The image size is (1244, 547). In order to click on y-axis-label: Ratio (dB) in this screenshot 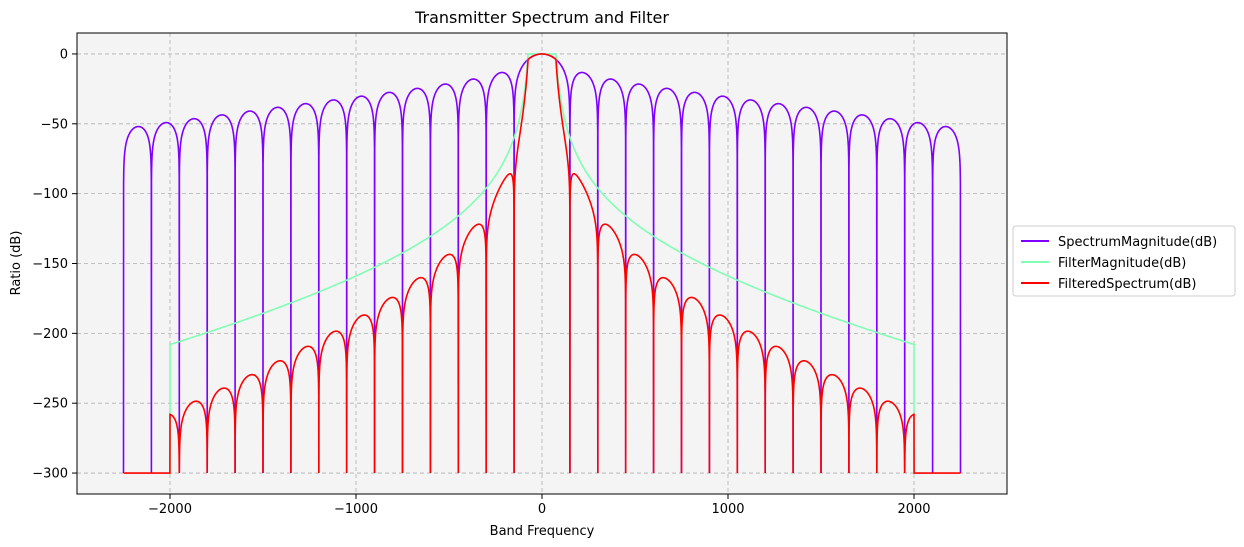, I will do `click(16, 263)`.